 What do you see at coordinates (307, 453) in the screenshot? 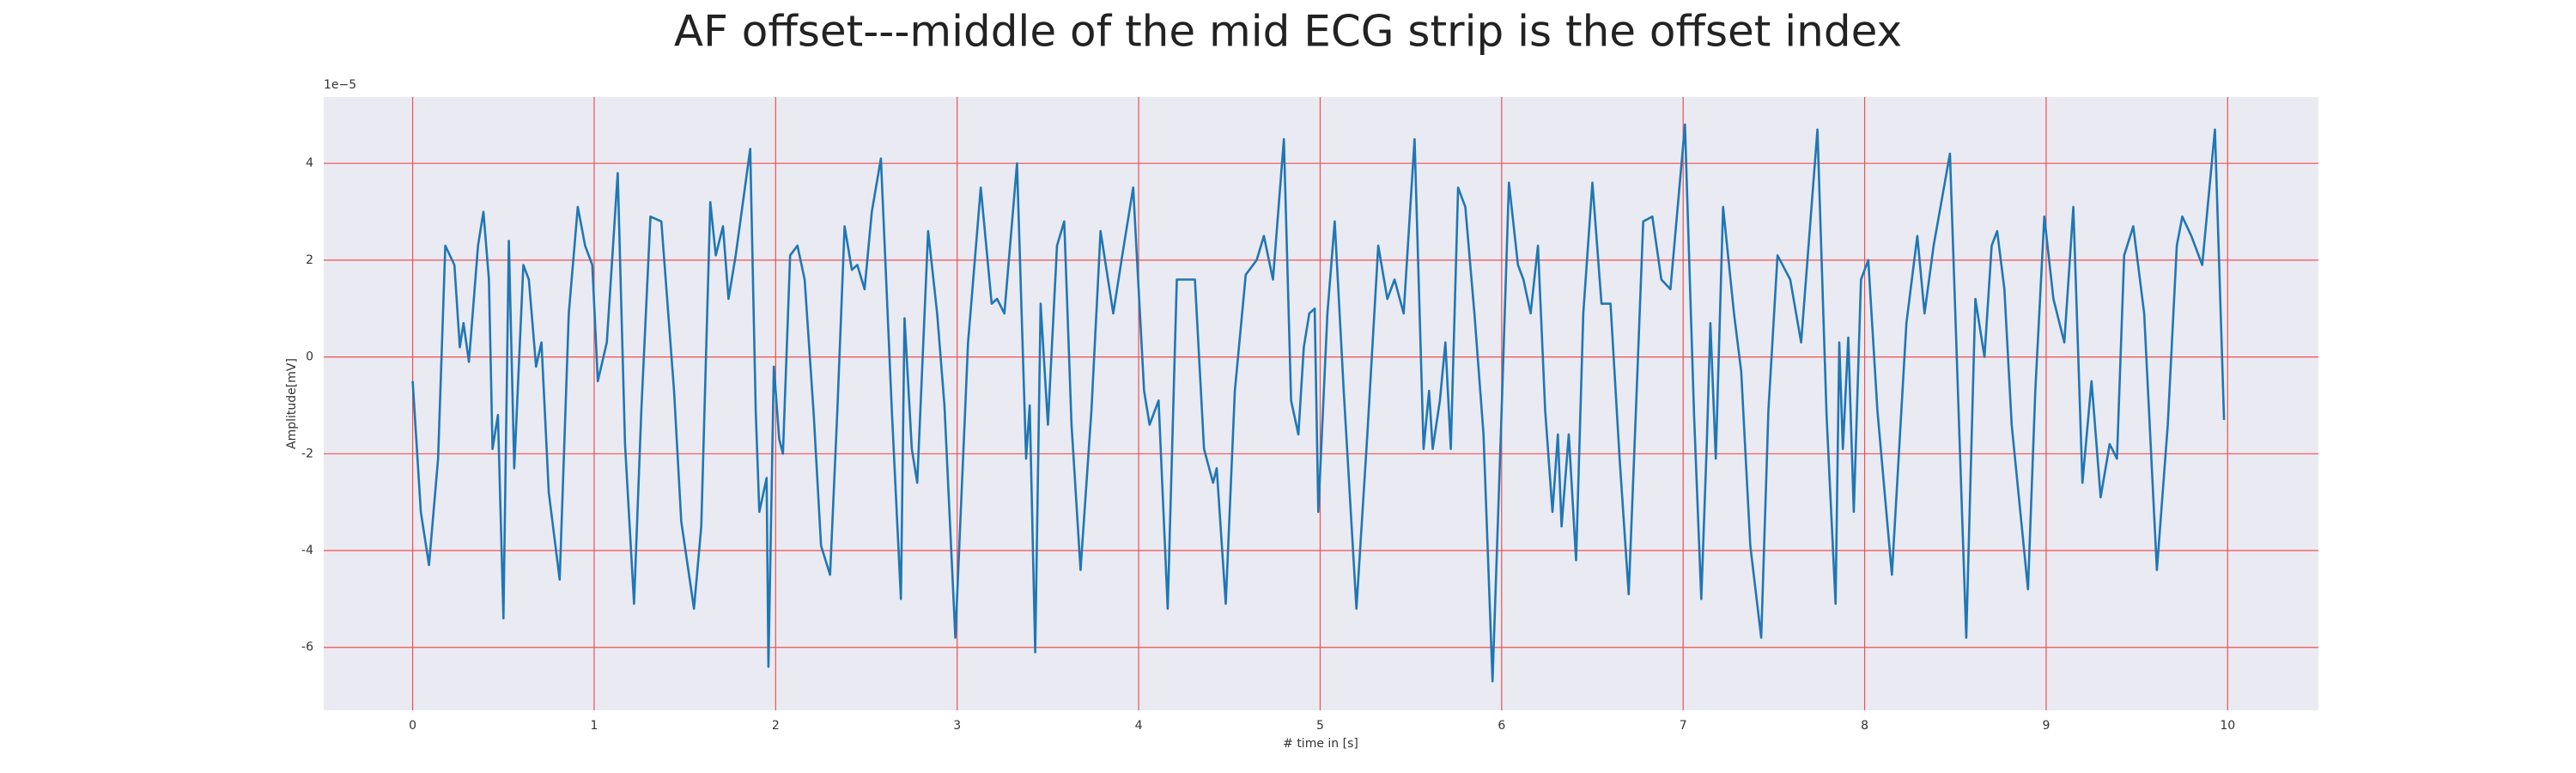
I see `y-tick-label: -2` at bounding box center [307, 453].